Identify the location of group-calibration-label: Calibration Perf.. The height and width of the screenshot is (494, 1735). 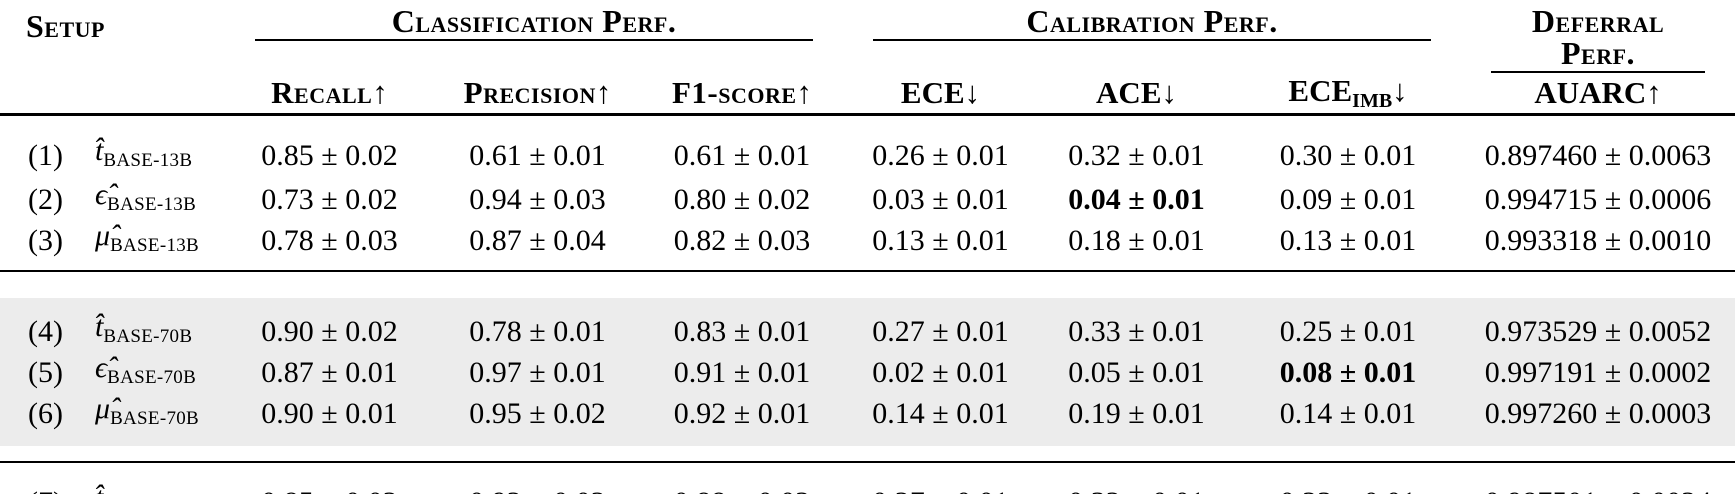
(1152, 20).